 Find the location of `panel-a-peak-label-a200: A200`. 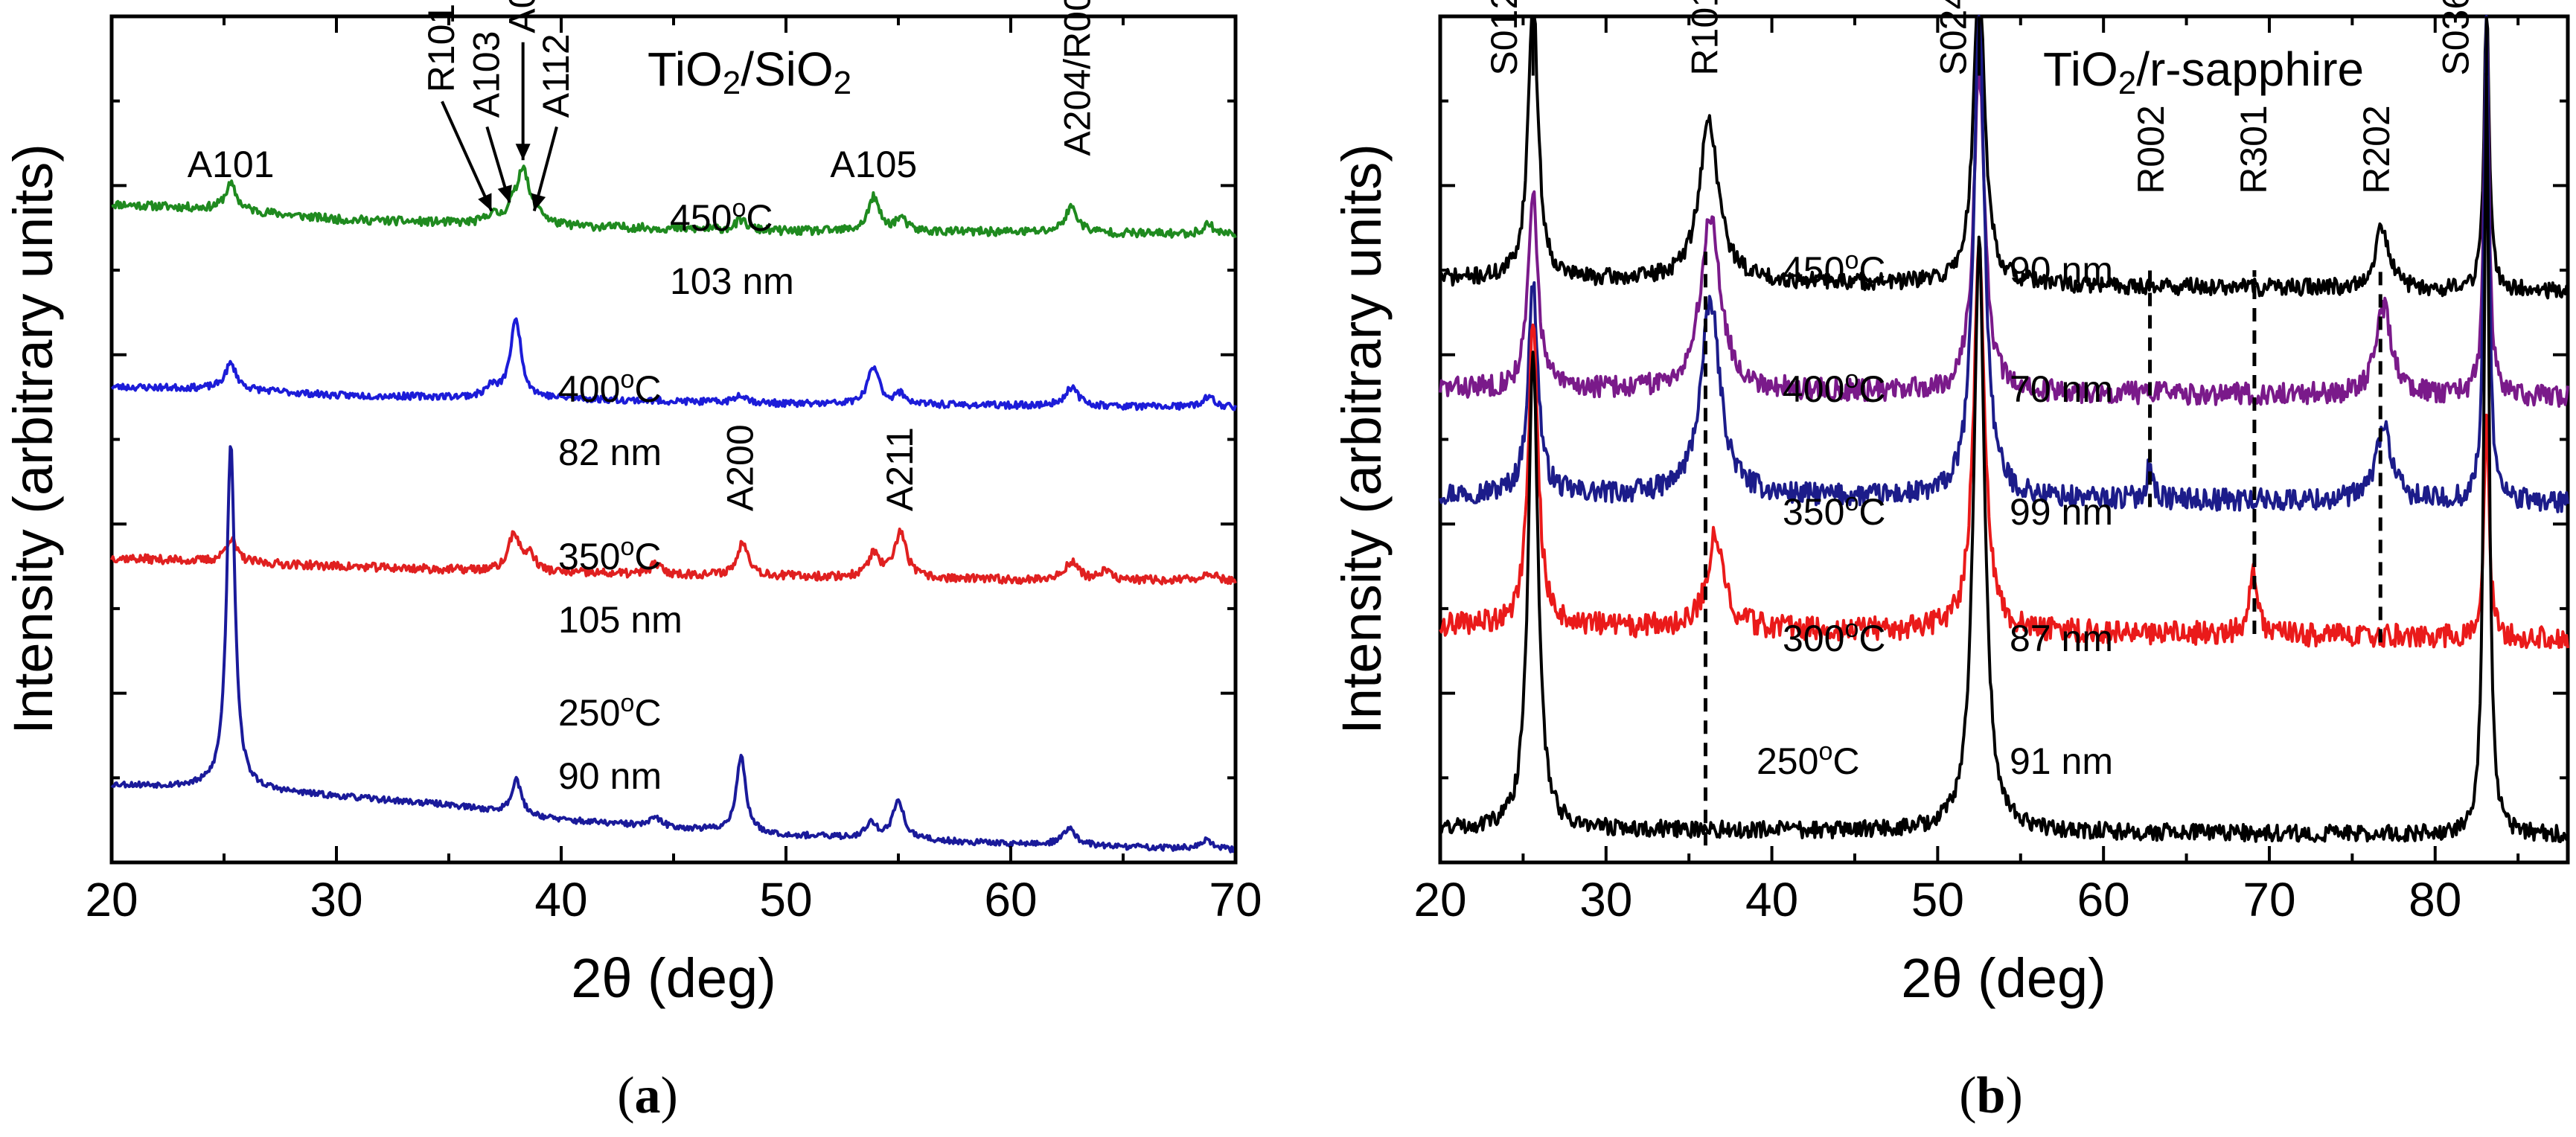

panel-a-peak-label-a200: A200 is located at coordinates (740, 467).